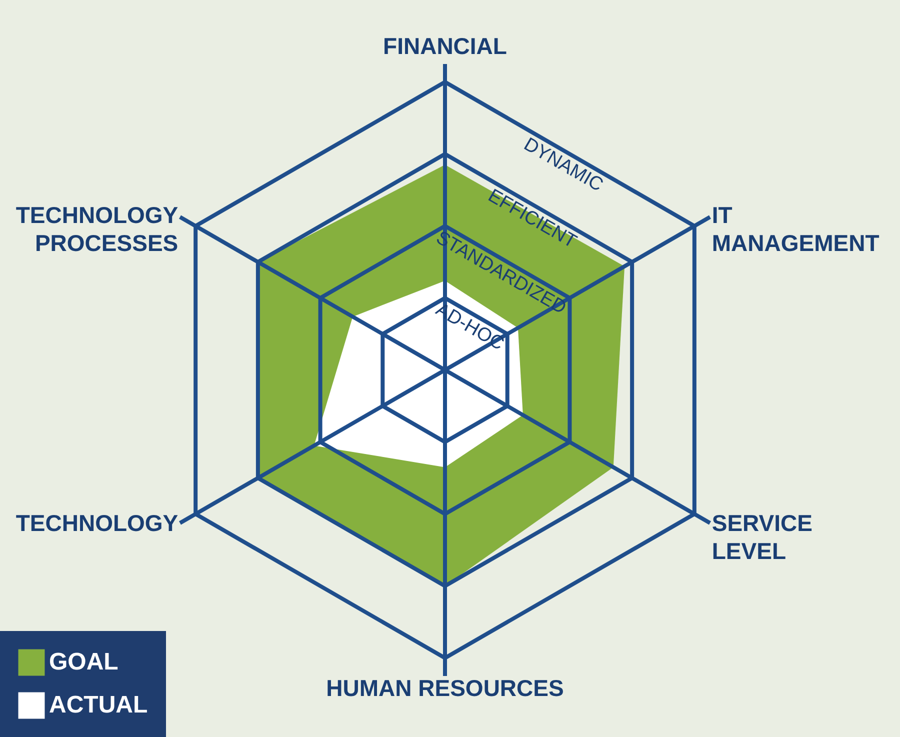 Image resolution: width=900 pixels, height=737 pixels. What do you see at coordinates (796, 229) in the screenshot?
I see `spoke-label: IT MANAGEMENT` at bounding box center [796, 229].